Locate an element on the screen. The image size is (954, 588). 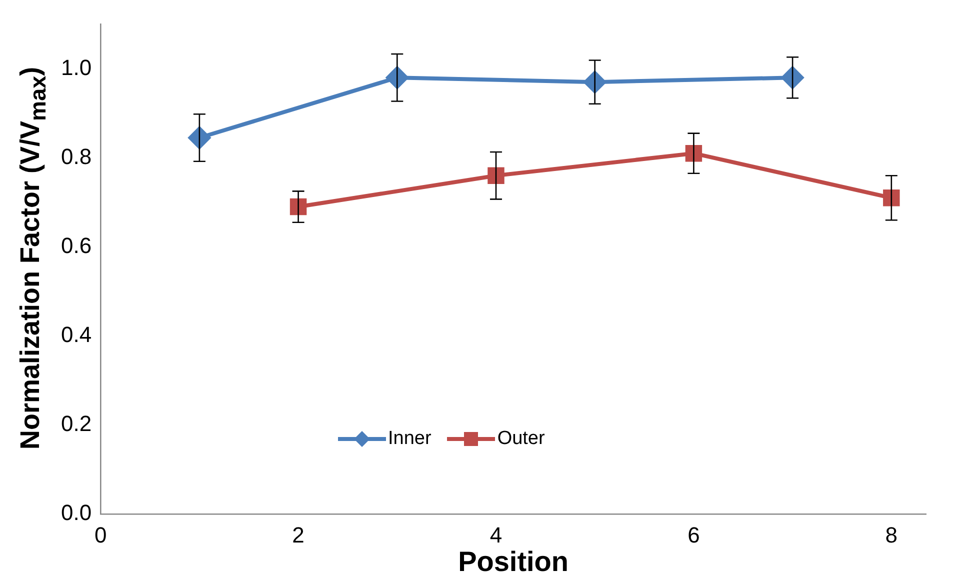
legend-label: Inner is located at coordinates (410, 439).